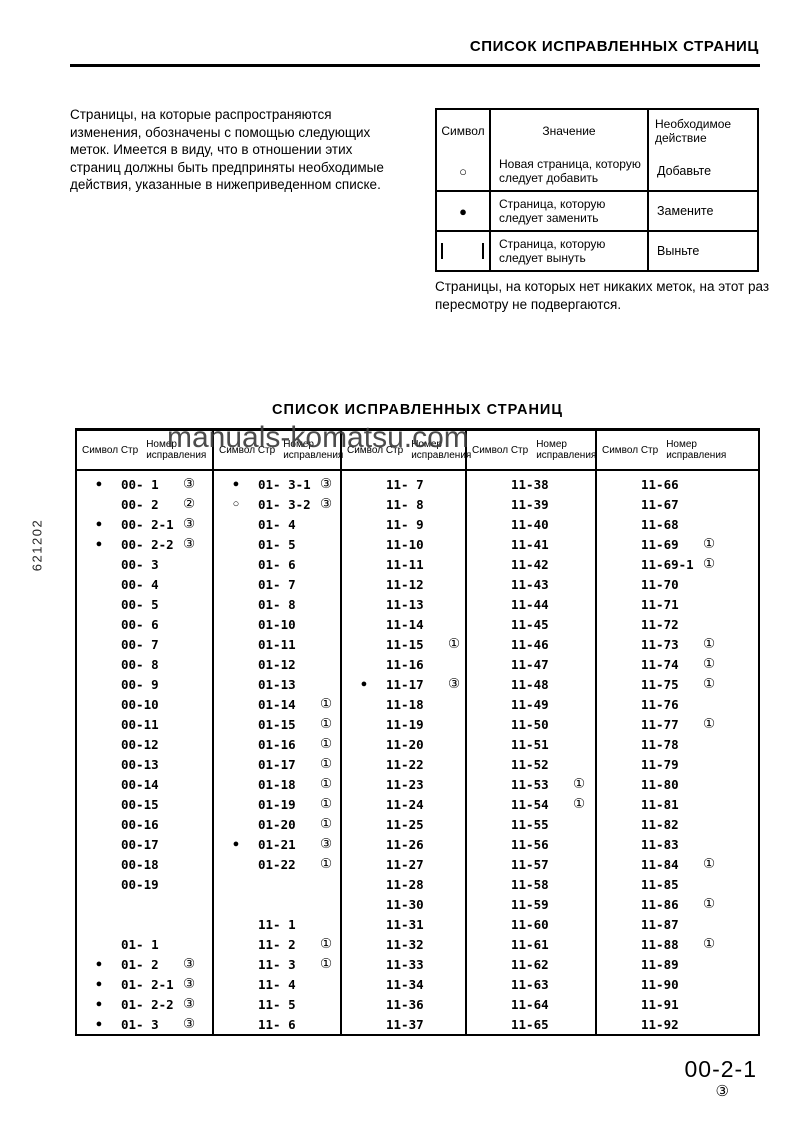 This screenshot has width=793, height=1123. I want to click on table-row: 00-19, so click(144, 884).